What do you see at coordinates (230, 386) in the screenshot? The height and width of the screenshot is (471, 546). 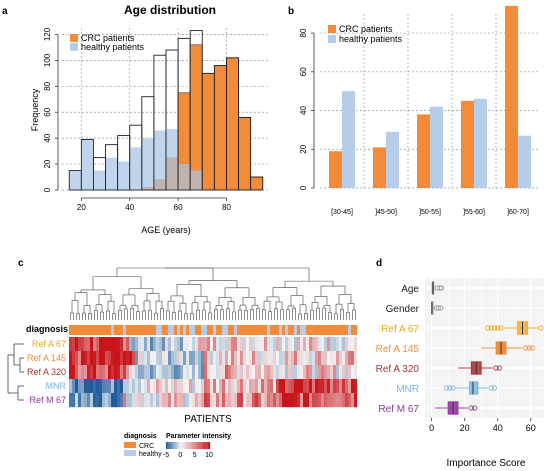 I see `heat-cell-r3-c53` at bounding box center [230, 386].